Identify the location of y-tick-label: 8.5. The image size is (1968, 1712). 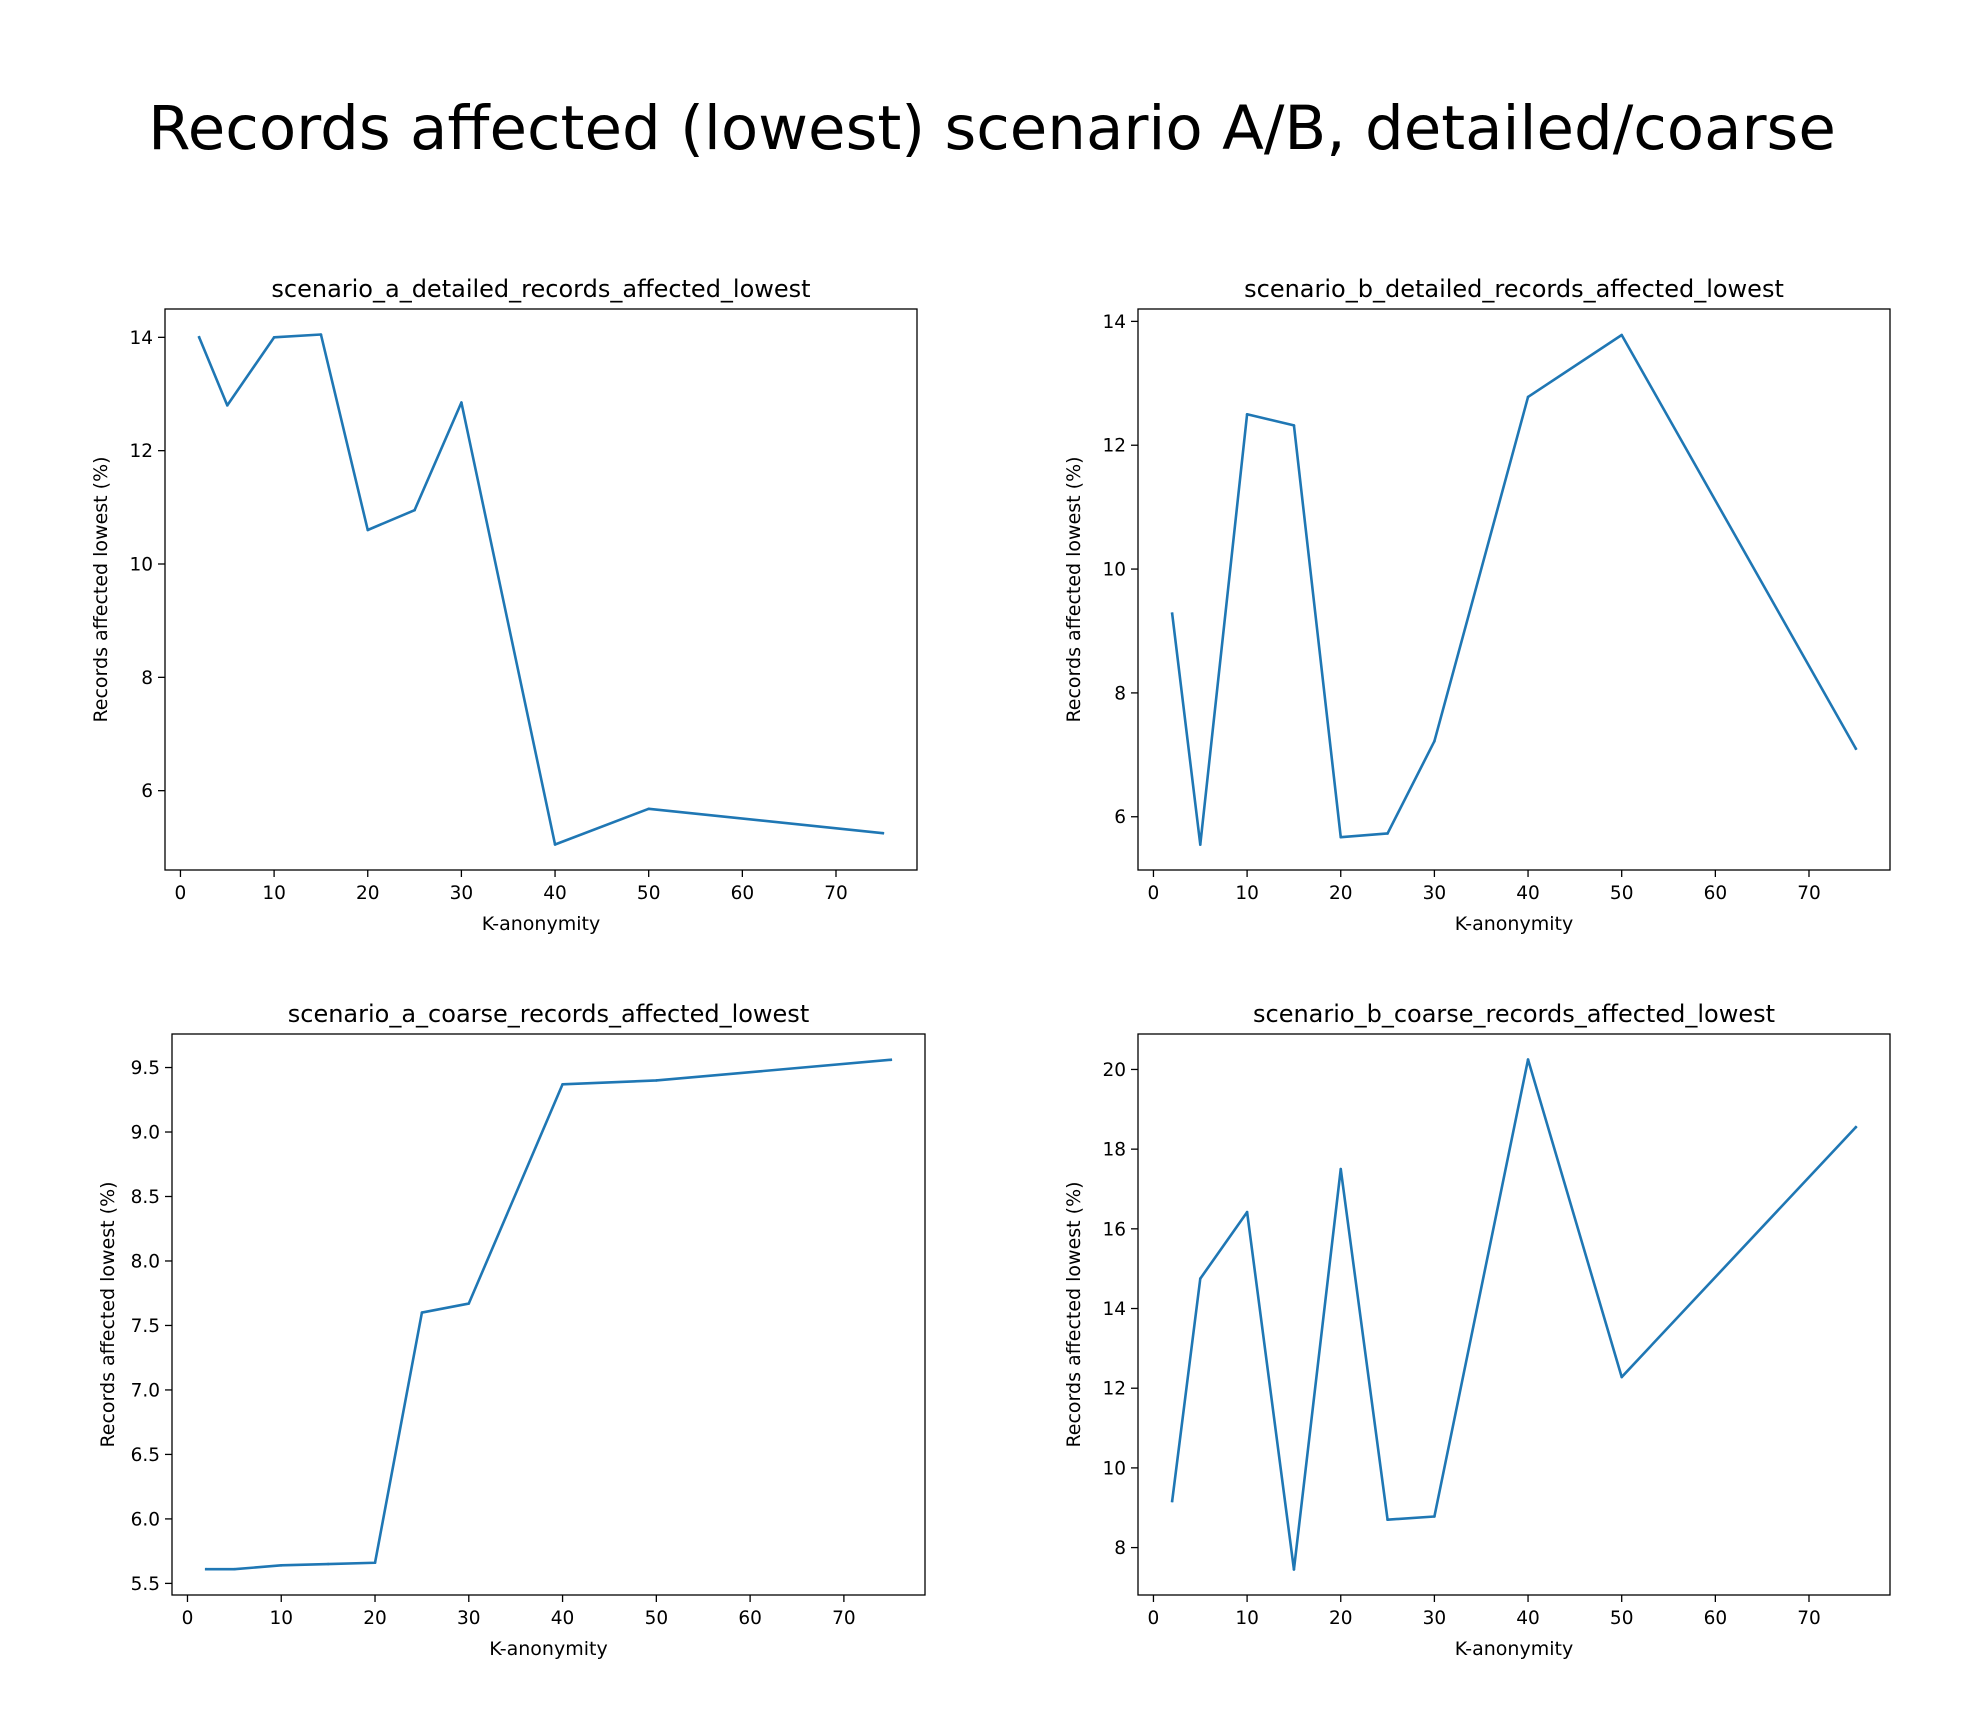
(145, 1197).